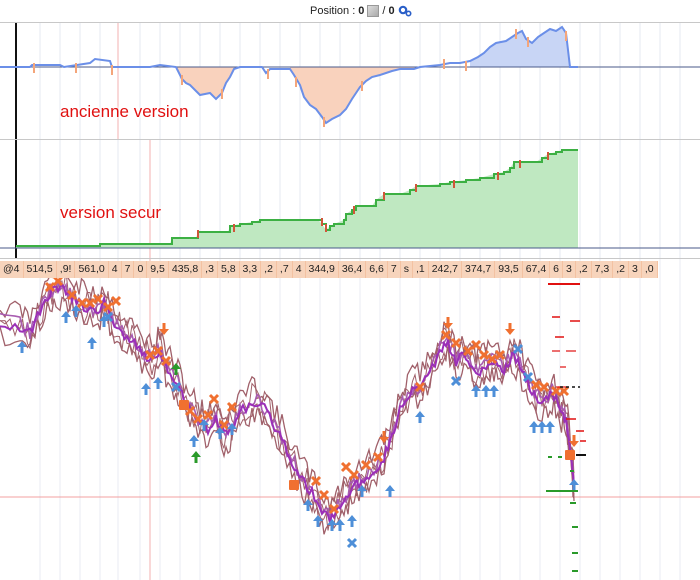  What do you see at coordinates (509, 269) in the screenshot?
I see `ticker-cell: 93,5` at bounding box center [509, 269].